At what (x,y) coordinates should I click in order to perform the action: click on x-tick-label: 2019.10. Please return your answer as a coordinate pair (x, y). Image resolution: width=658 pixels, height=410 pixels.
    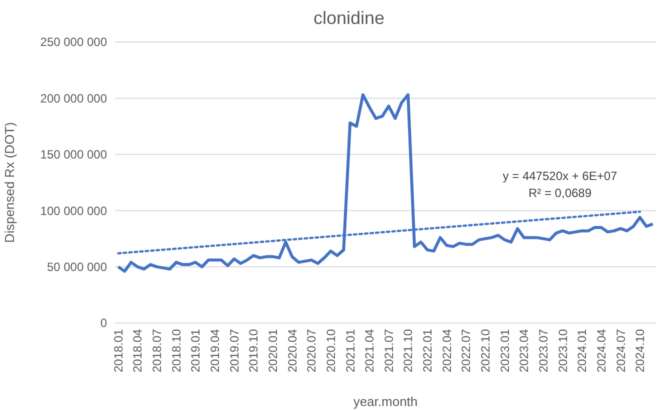
    Looking at the image, I should click on (253, 350).